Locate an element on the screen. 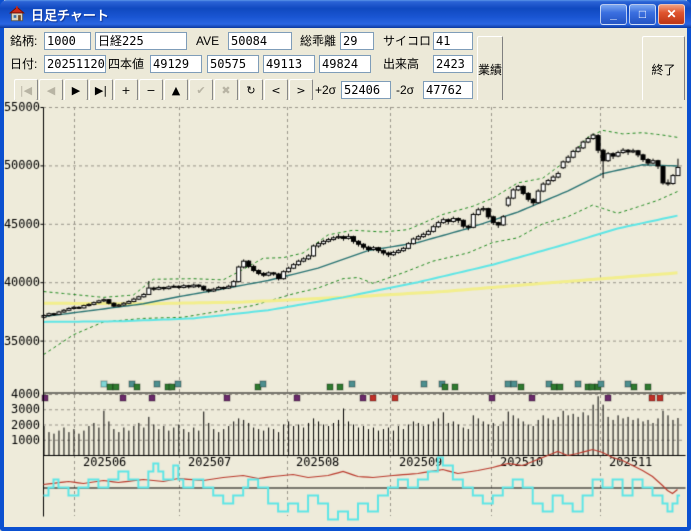  volume-label: 出来高 is located at coordinates (401, 64).